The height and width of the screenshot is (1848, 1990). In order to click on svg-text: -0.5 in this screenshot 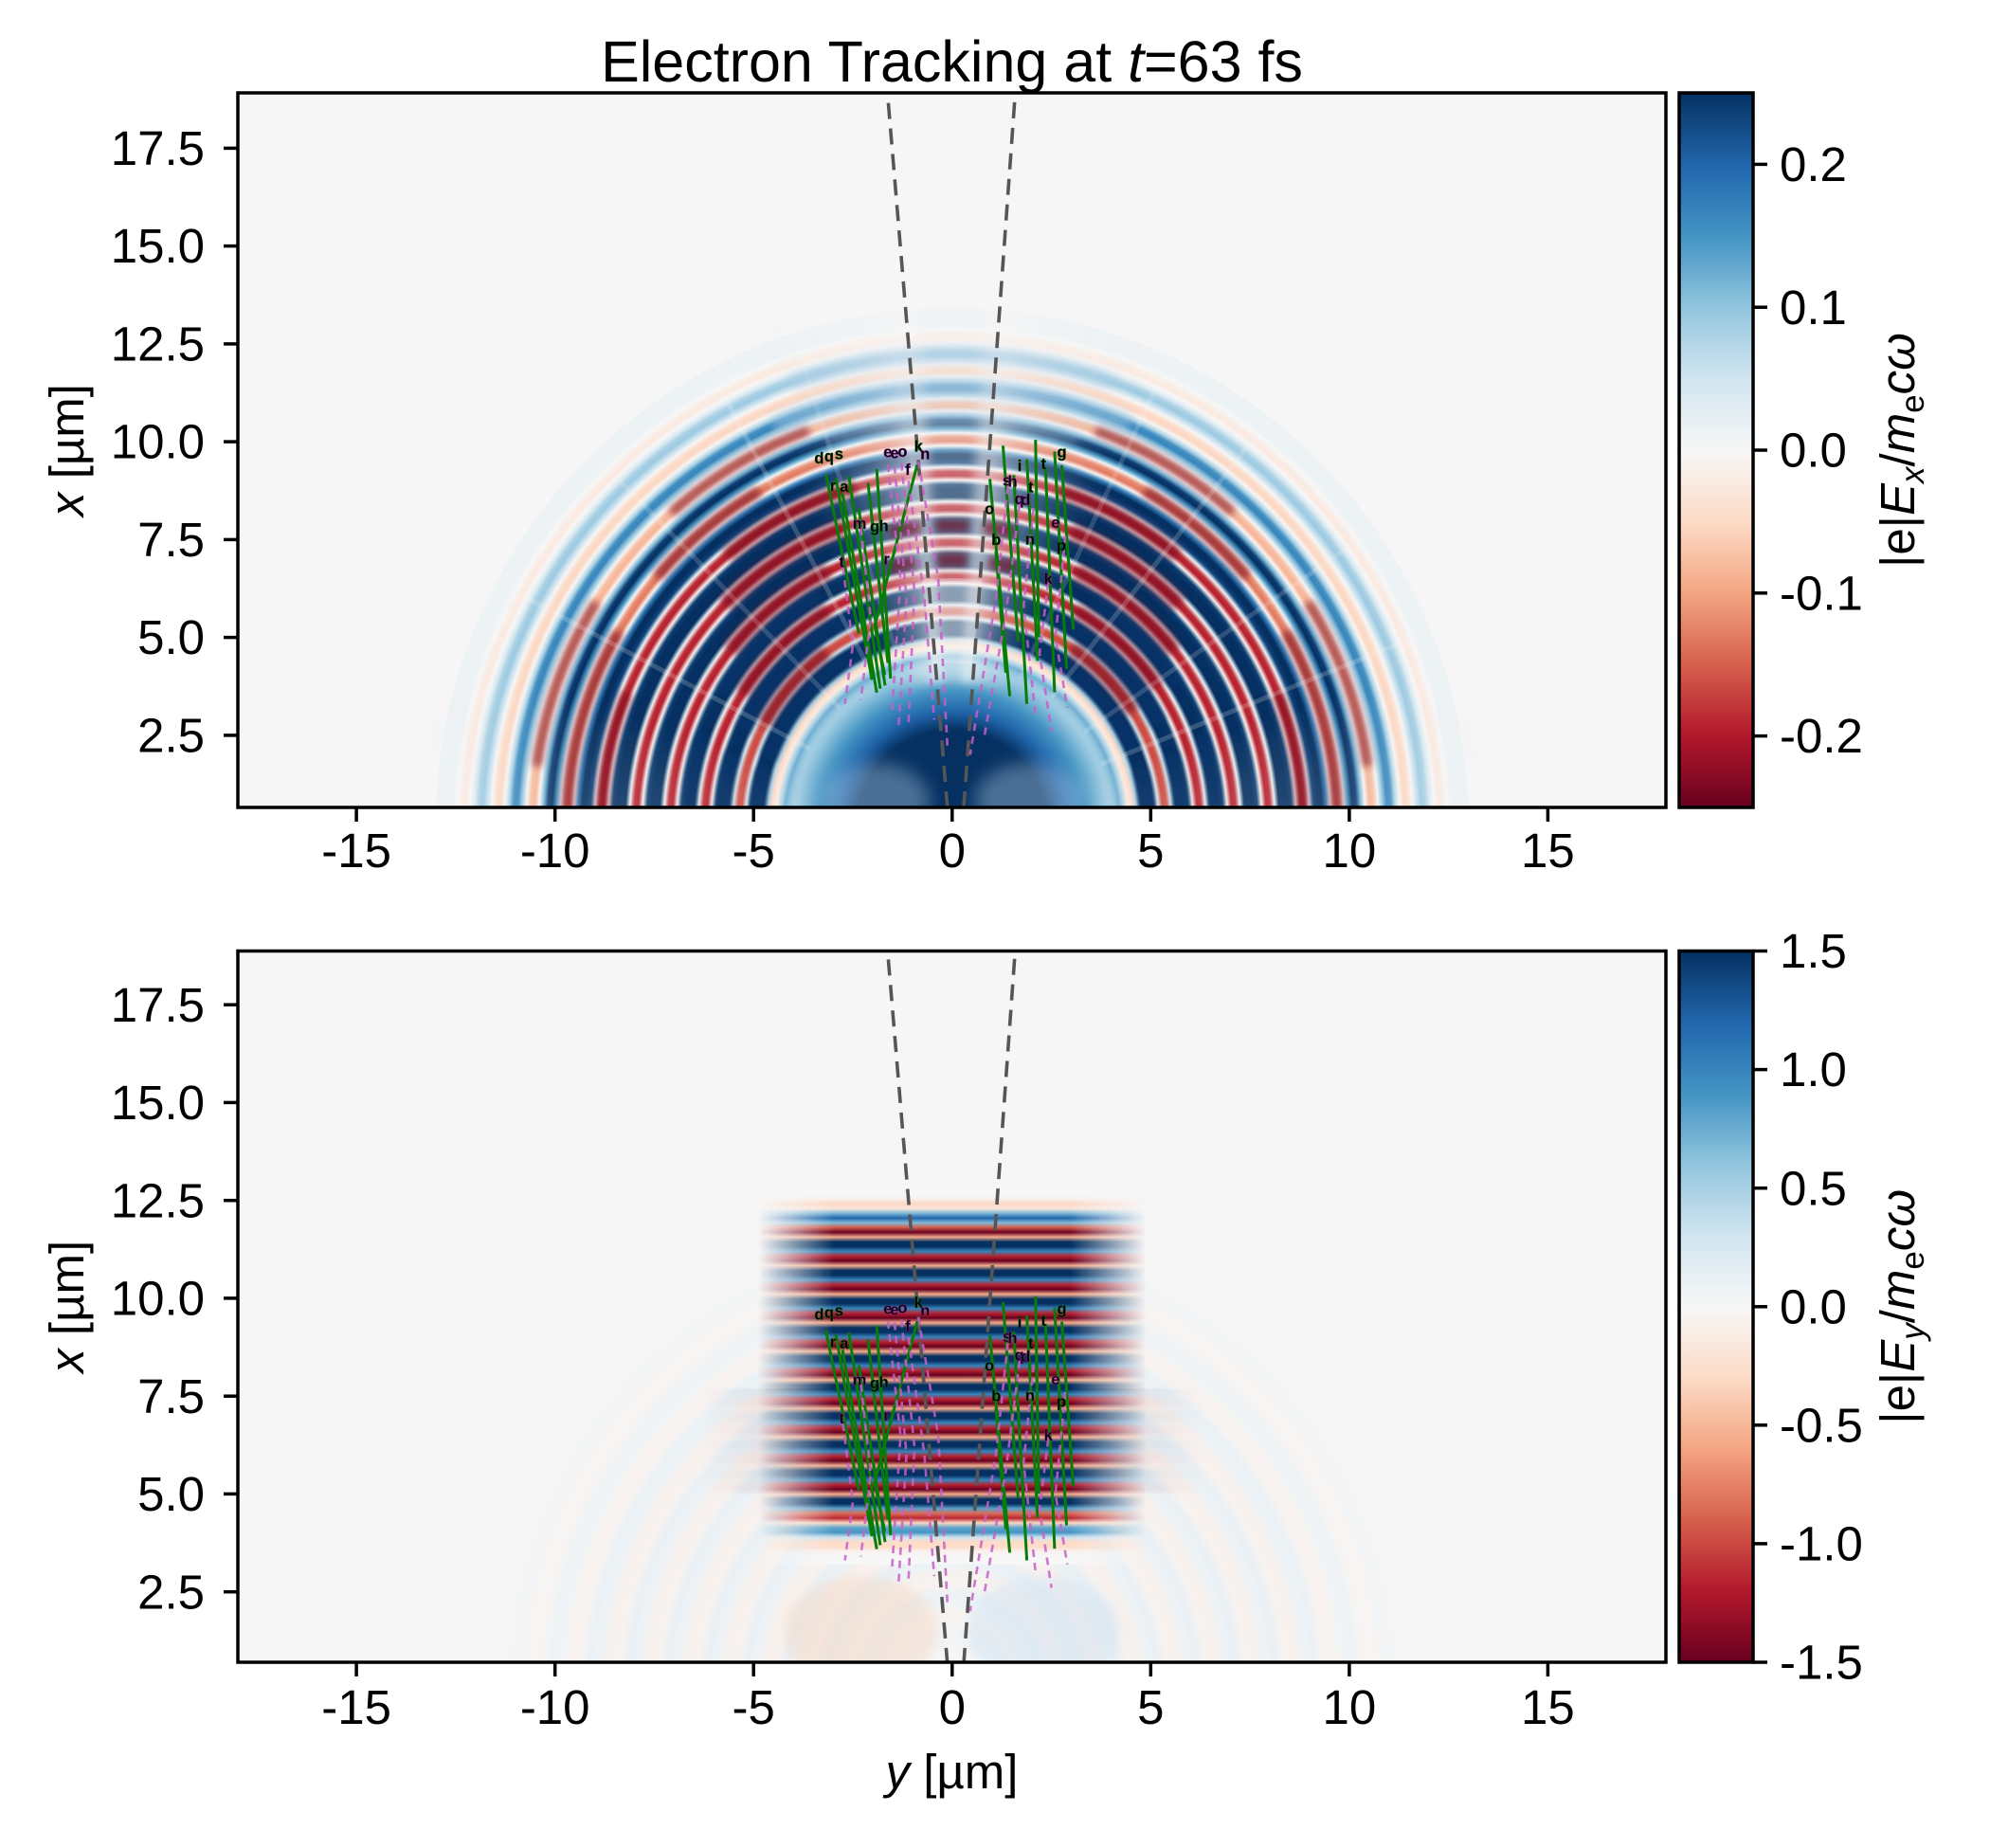, I will do `click(1821, 1425)`.